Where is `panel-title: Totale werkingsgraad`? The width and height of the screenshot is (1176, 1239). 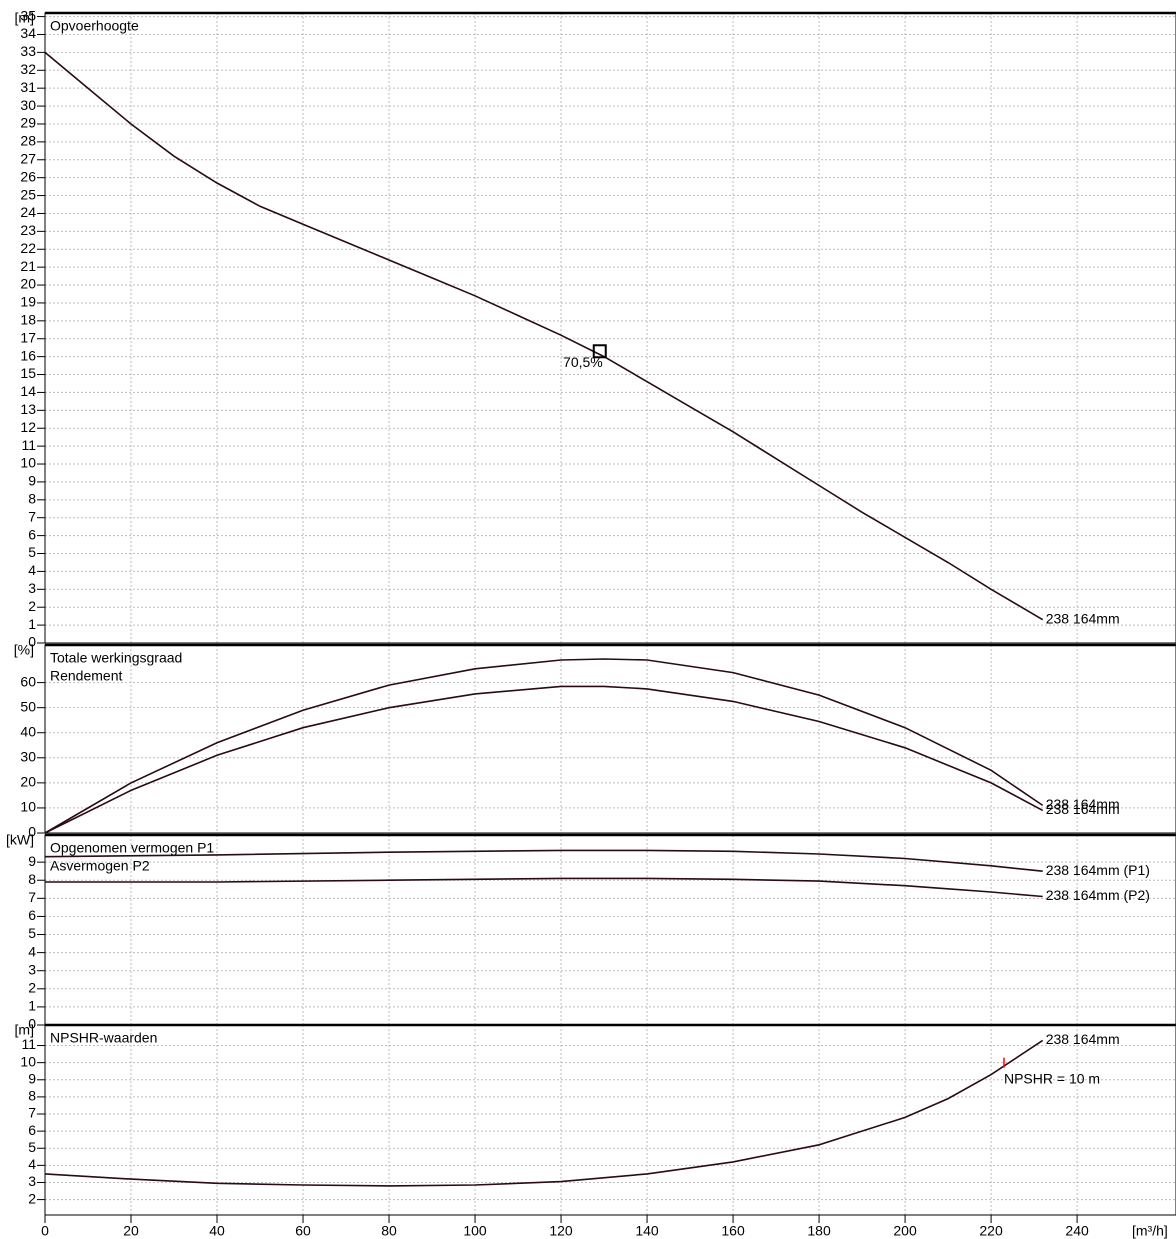 panel-title: Totale werkingsgraad is located at coordinates (116, 658).